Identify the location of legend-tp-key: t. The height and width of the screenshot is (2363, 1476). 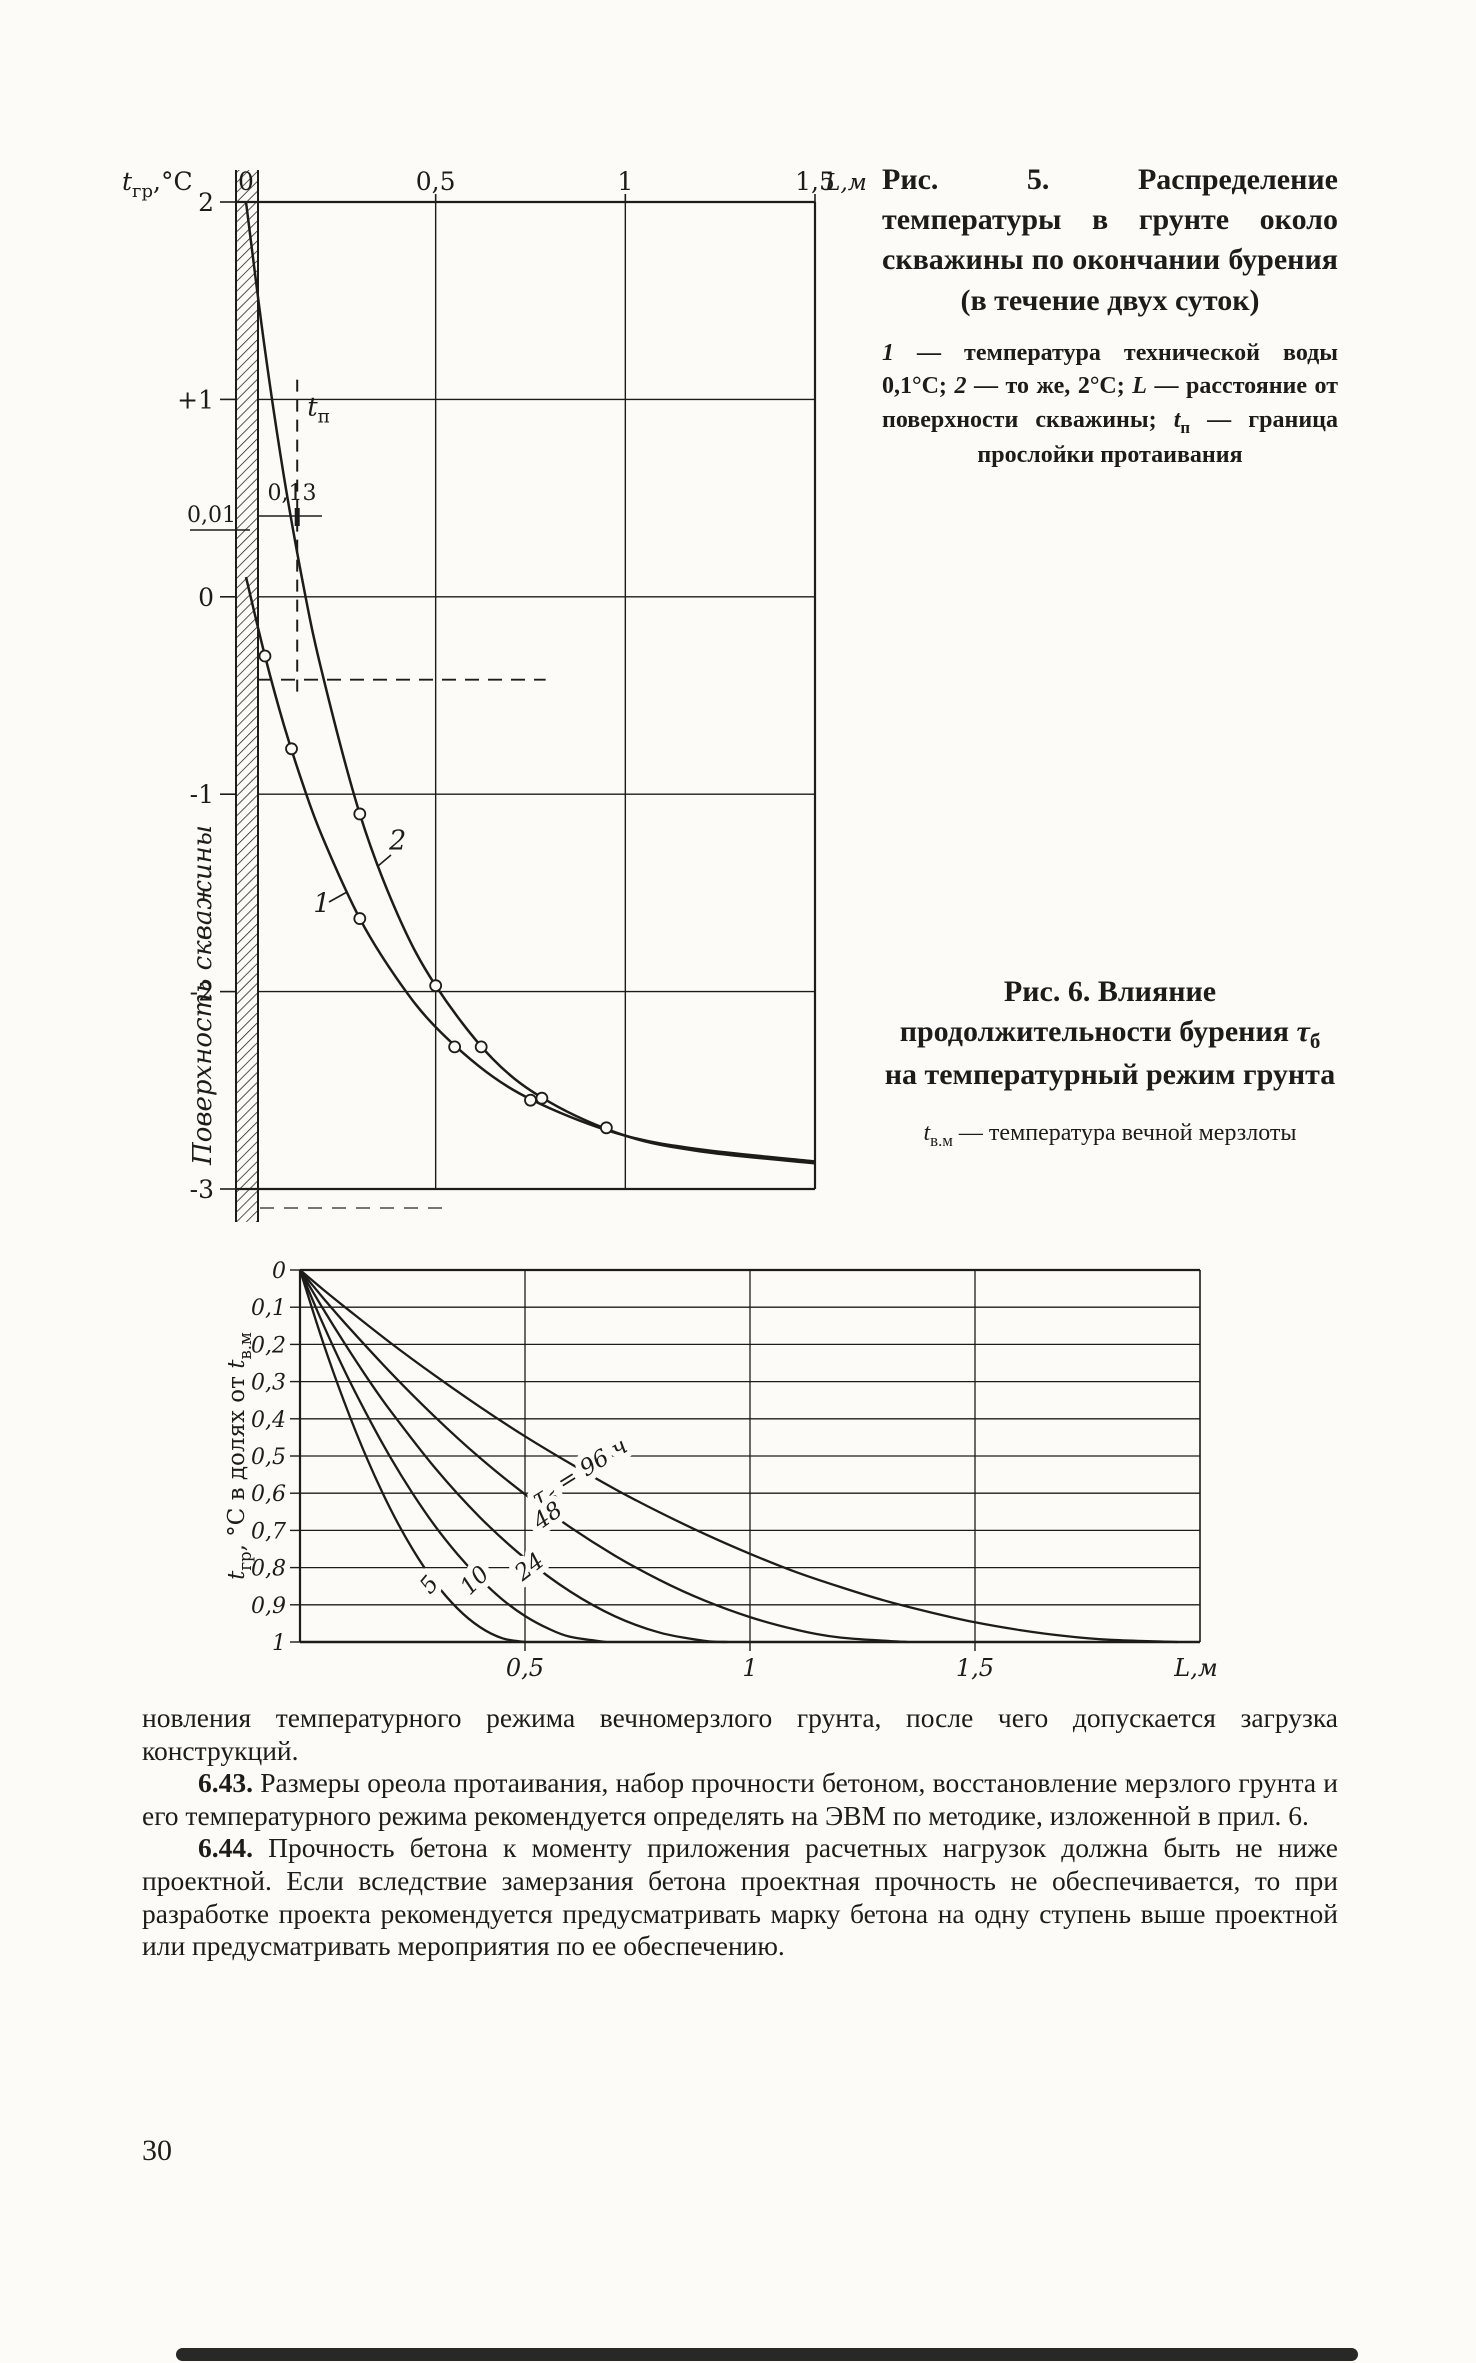
(1177, 419).